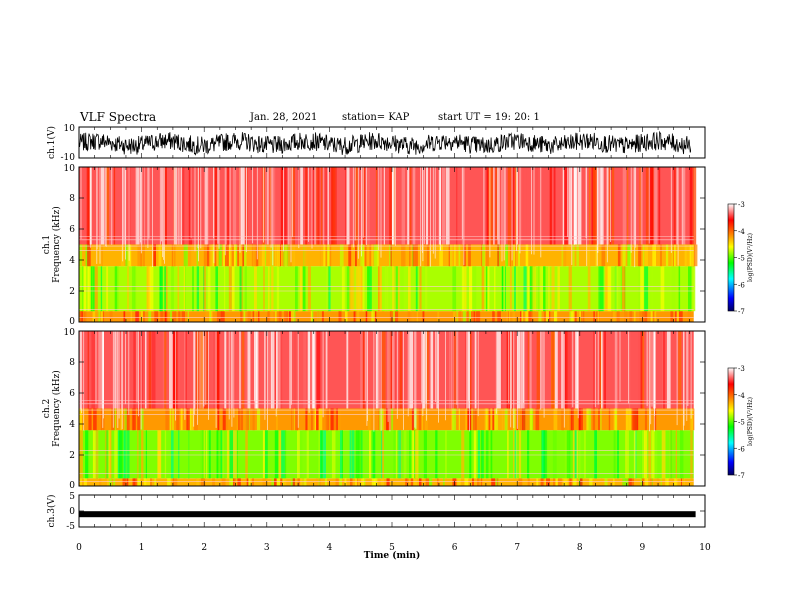  Describe the element at coordinates (72, 425) in the screenshot. I see `ch2-spectrogram-ytick-label: 4` at that location.